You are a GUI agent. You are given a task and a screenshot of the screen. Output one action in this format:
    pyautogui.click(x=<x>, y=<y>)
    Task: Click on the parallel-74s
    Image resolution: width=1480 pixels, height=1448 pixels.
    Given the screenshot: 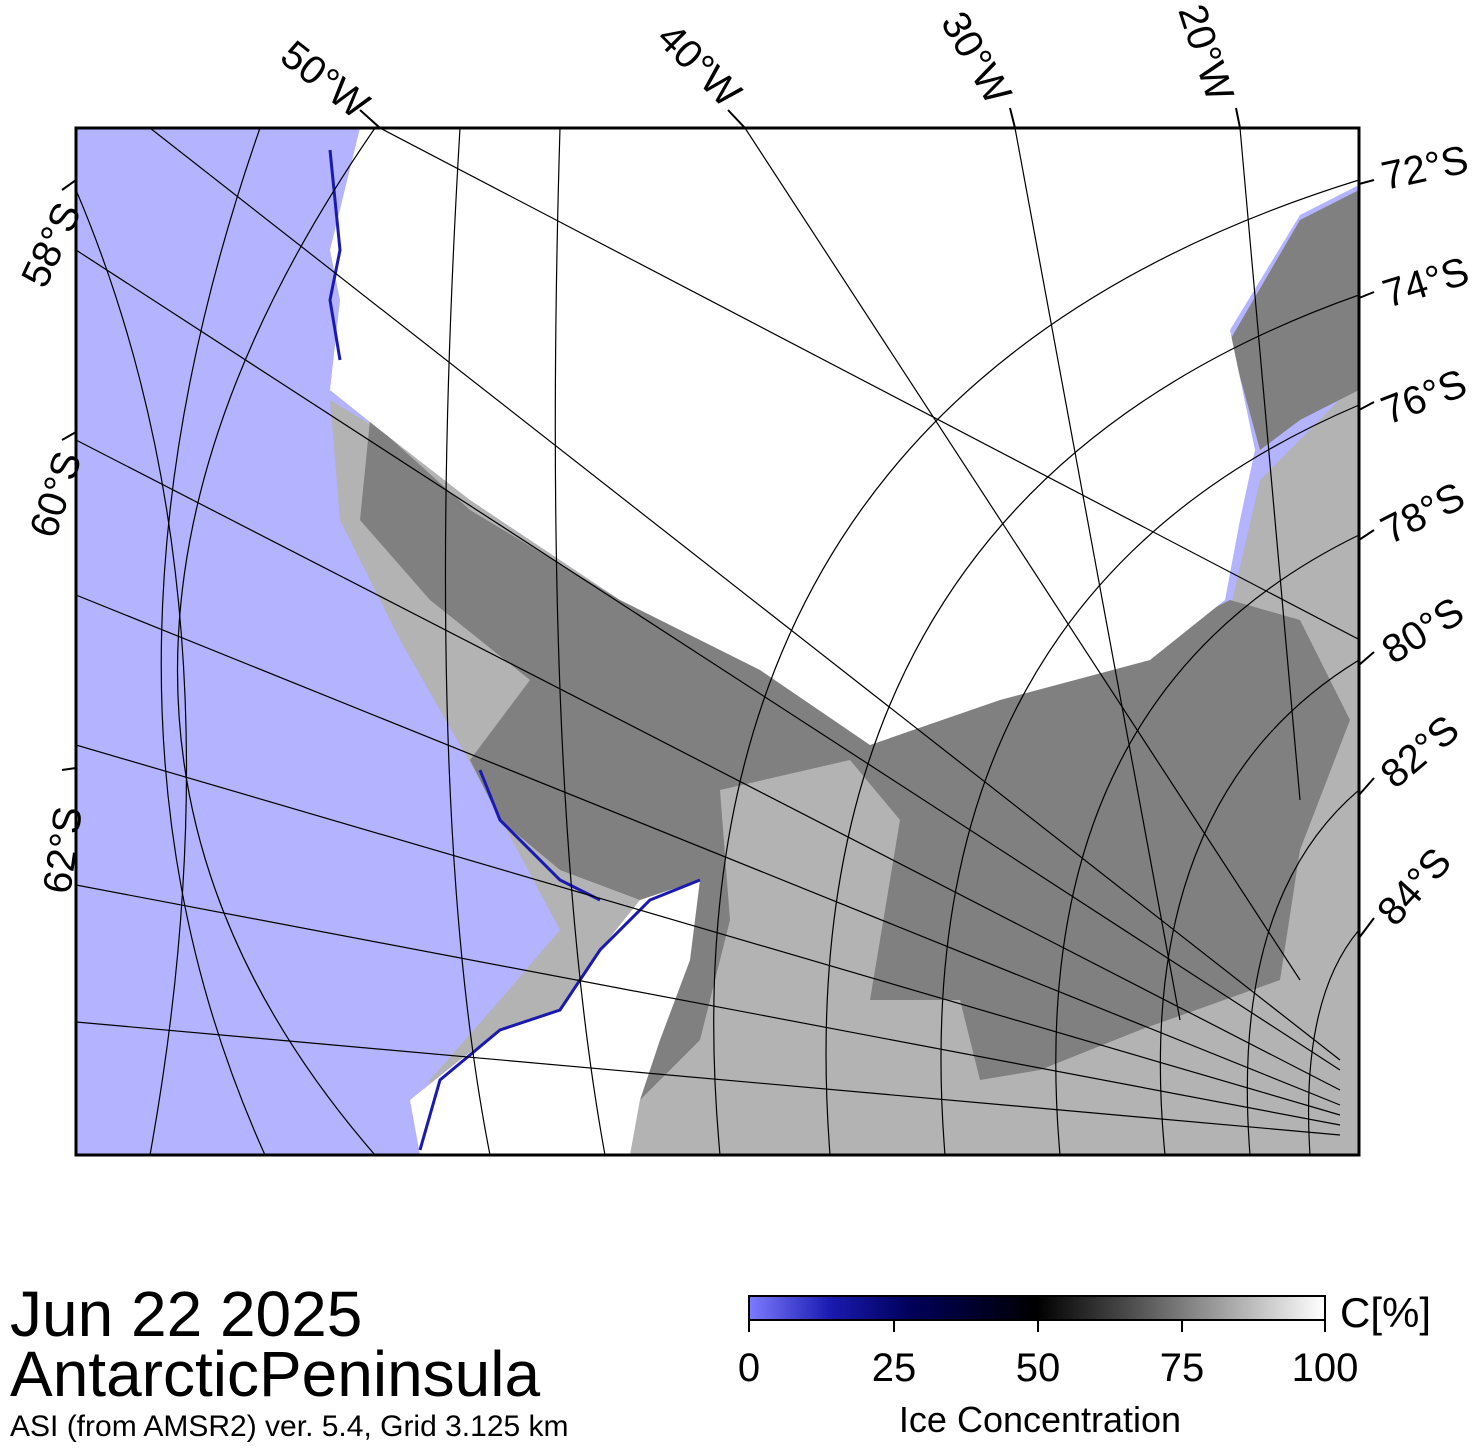 What is the action you would take?
    pyautogui.click(x=580, y=641)
    